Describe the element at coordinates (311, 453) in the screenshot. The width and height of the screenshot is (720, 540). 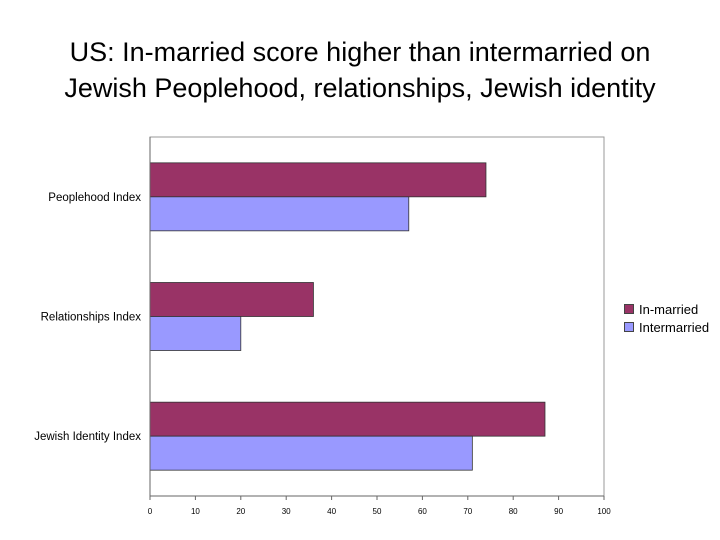
I see `bar-jewish-identity-intermarried` at that location.